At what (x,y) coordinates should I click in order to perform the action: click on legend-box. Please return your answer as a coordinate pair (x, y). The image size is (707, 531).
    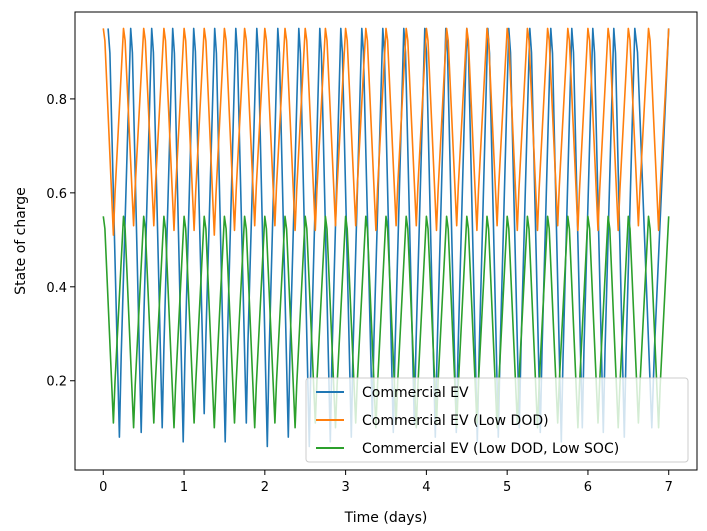
    Looking at the image, I should click on (497, 420).